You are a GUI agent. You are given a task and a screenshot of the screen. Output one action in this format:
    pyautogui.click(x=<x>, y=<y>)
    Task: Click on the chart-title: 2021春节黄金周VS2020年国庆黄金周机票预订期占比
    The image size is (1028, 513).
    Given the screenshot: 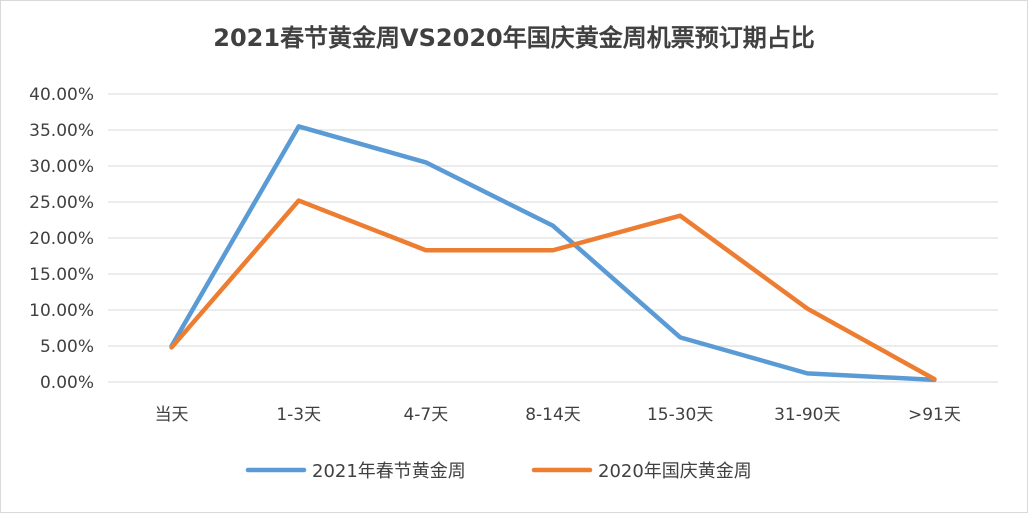 What is the action you would take?
    pyautogui.click(x=513, y=38)
    